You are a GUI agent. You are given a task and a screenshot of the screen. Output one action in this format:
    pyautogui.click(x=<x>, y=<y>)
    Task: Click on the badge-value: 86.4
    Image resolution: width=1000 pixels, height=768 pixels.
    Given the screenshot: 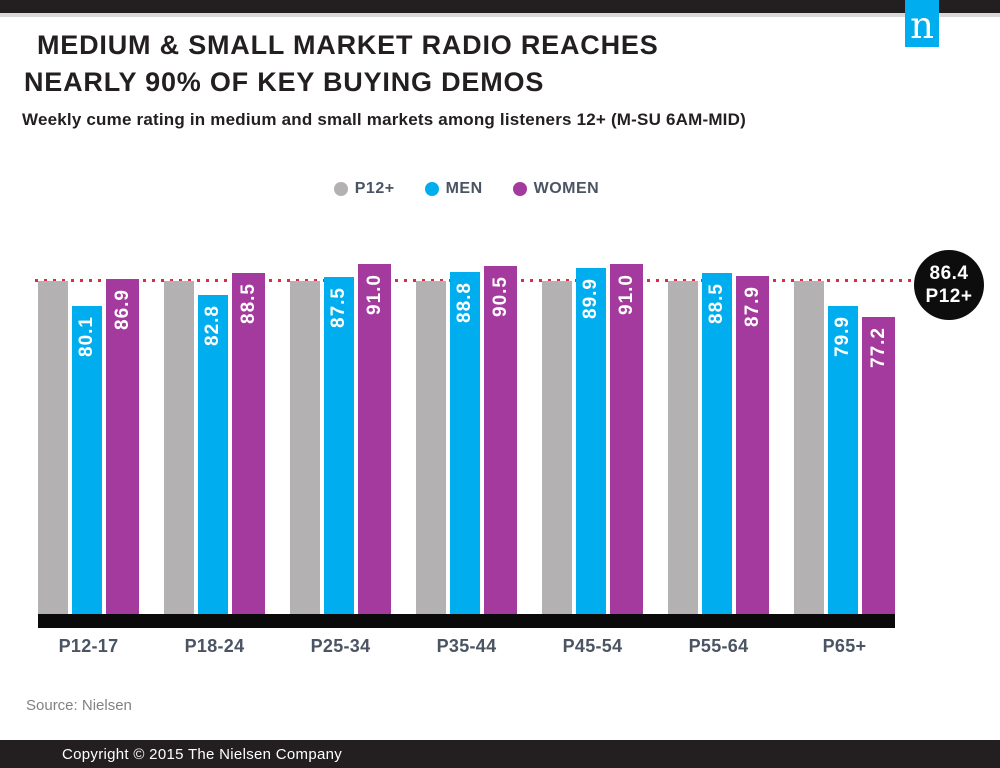 What is the action you would take?
    pyautogui.click(x=949, y=273)
    